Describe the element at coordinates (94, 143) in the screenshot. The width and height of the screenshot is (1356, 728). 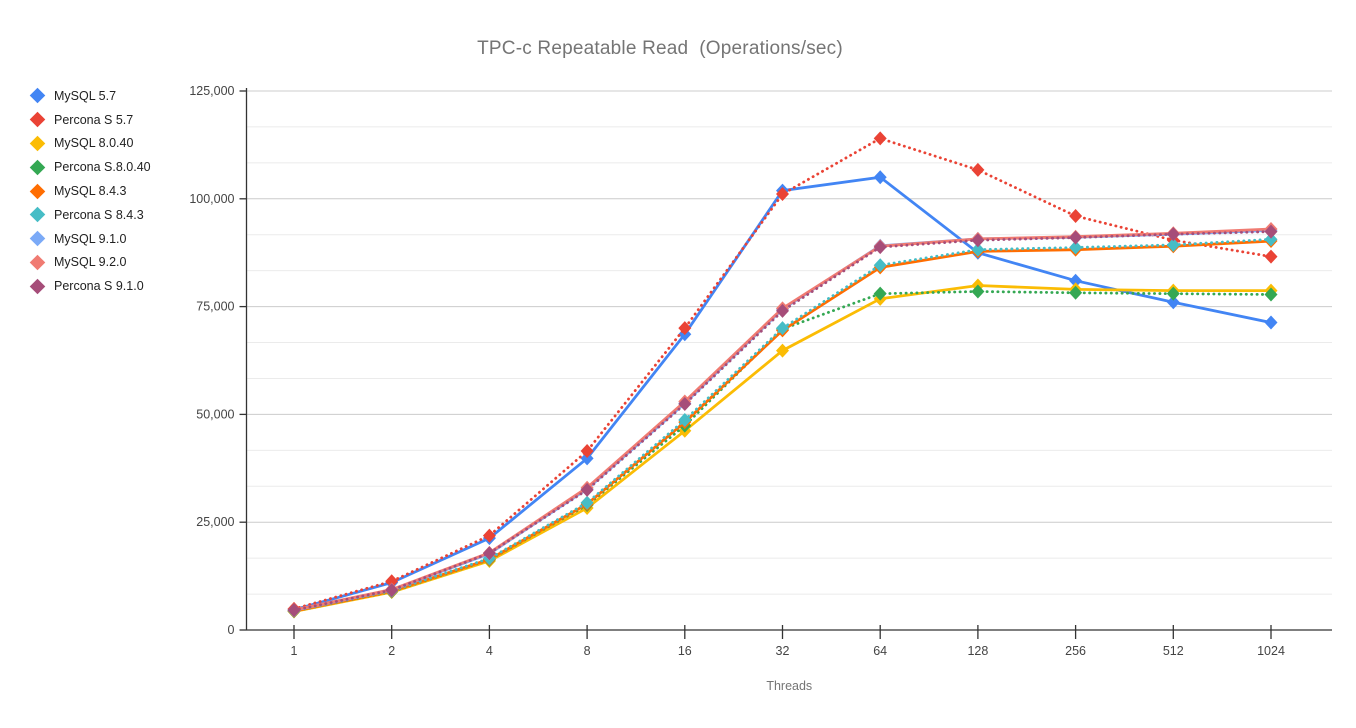
I see `legend-item-label: MySQL 8.0.40` at that location.